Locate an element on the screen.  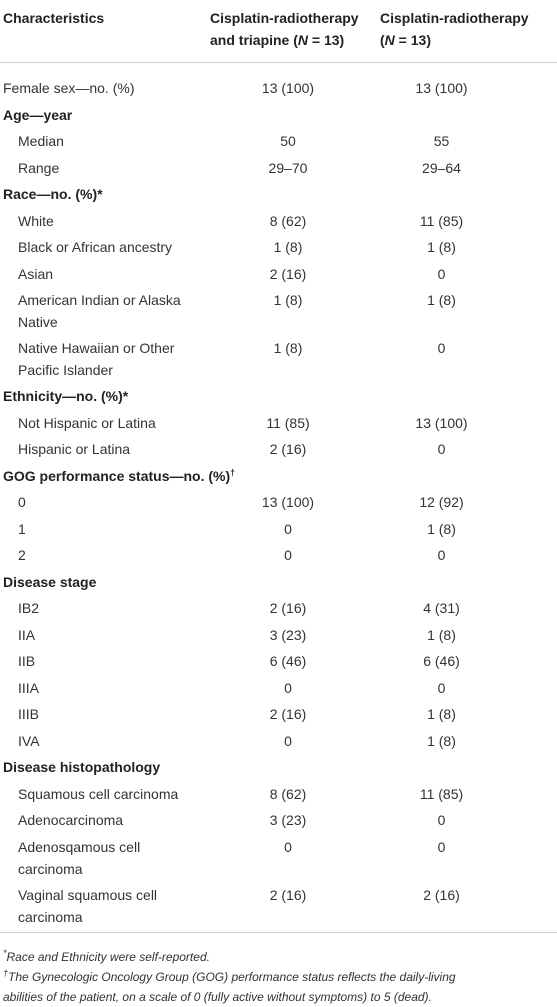
label-text: IIA is located at coordinates (27, 634).